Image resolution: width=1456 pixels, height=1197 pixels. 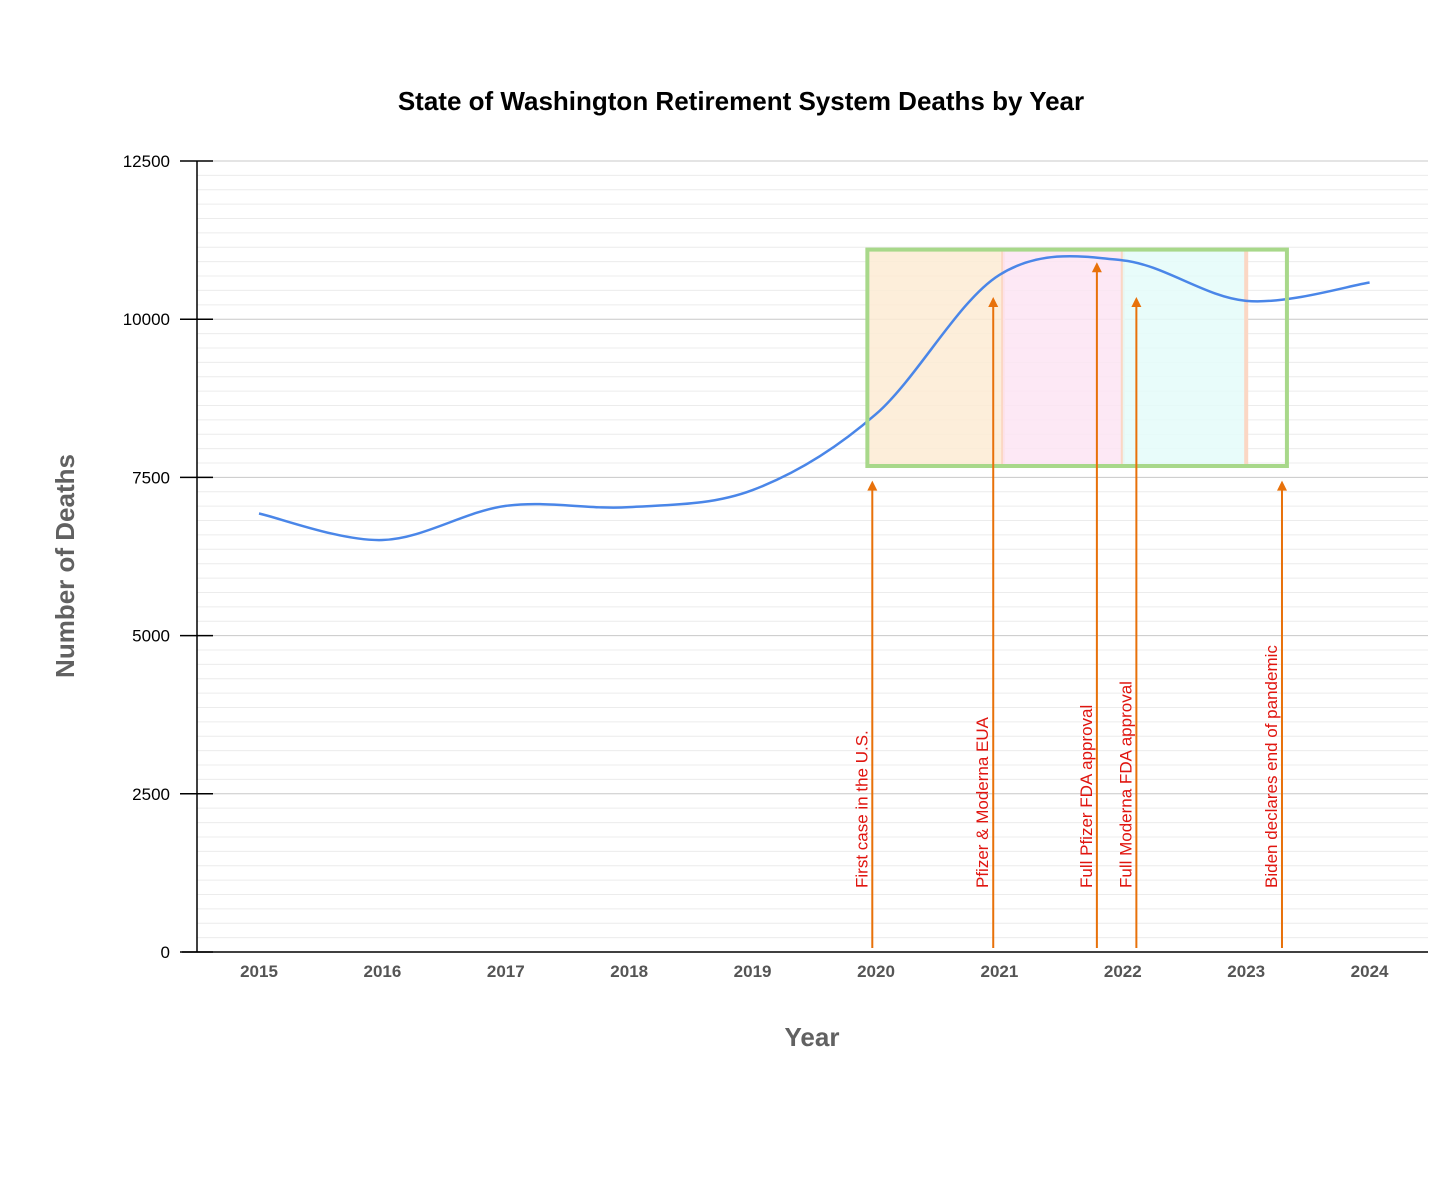 What do you see at coordinates (151, 794) in the screenshot?
I see `y-tick-label: 2500` at bounding box center [151, 794].